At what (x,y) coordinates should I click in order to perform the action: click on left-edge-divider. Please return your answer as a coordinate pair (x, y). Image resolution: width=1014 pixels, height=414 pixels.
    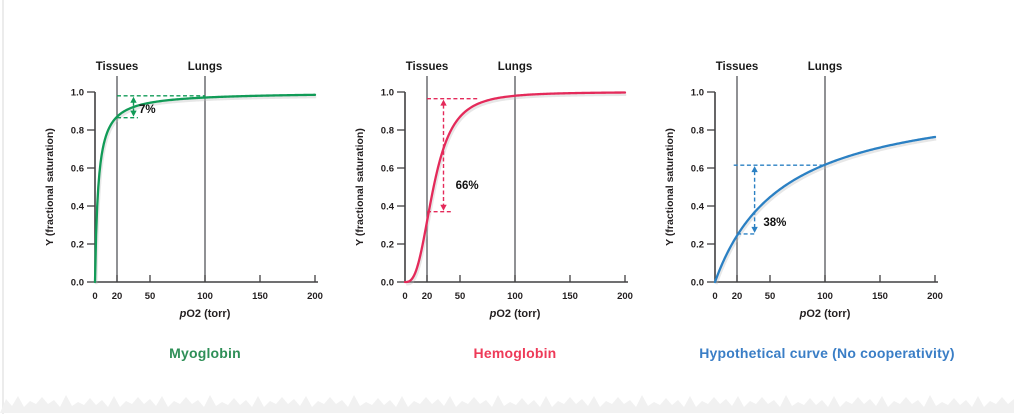
    Looking at the image, I should click on (3, 207).